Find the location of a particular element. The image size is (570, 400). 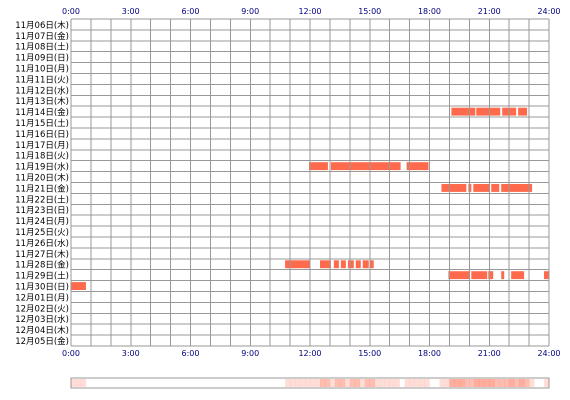

day-label: 11月11日(火) is located at coordinates (42, 80).